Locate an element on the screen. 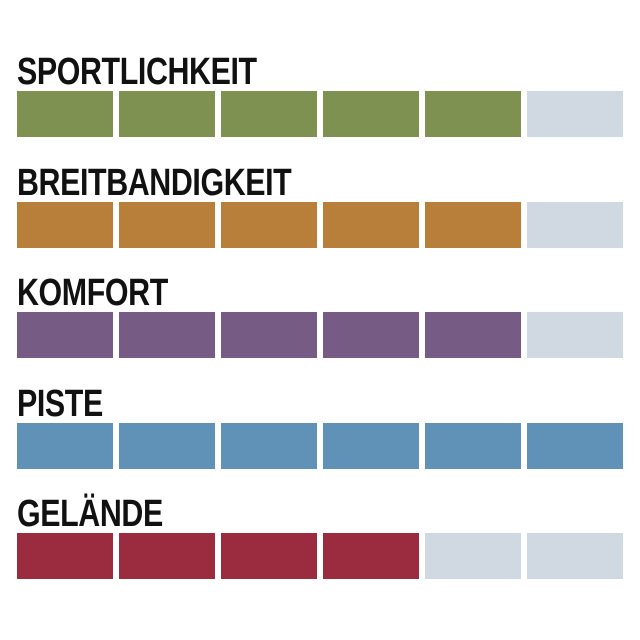 The height and width of the screenshot is (640, 640). category-label: KOMFORT is located at coordinates (92, 293).